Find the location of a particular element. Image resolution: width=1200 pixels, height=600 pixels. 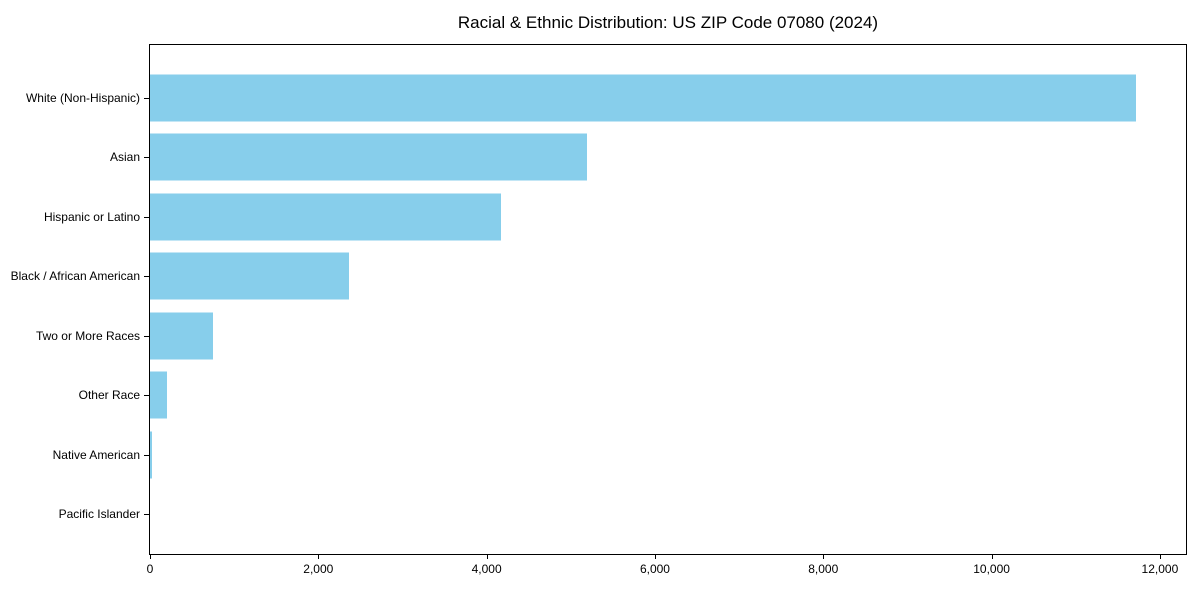

x-tick-label: 6,000 is located at coordinates (654, 569).